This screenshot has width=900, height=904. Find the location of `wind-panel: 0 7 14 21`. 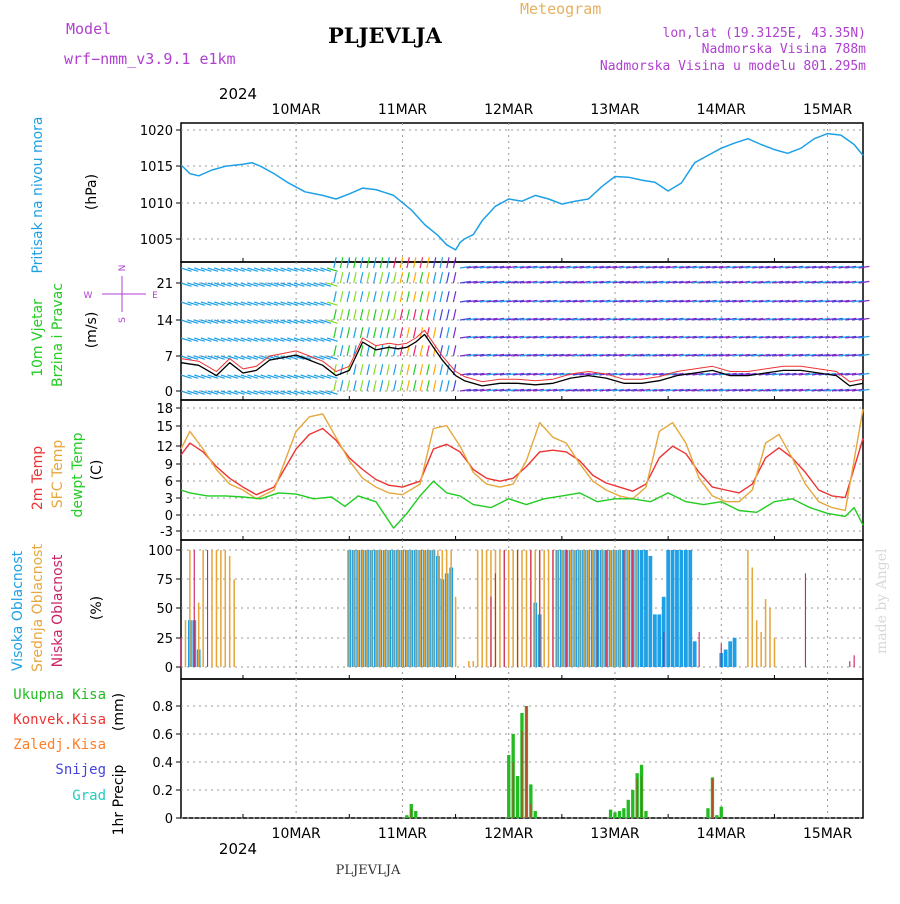

wind-panel: 0 7 14 21 is located at coordinates (513, 329).